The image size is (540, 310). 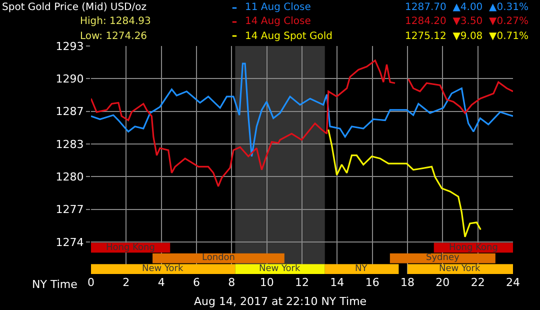 What do you see at coordinates (70, 46) in the screenshot?
I see `y-tick-label: 1293` at bounding box center [70, 46].